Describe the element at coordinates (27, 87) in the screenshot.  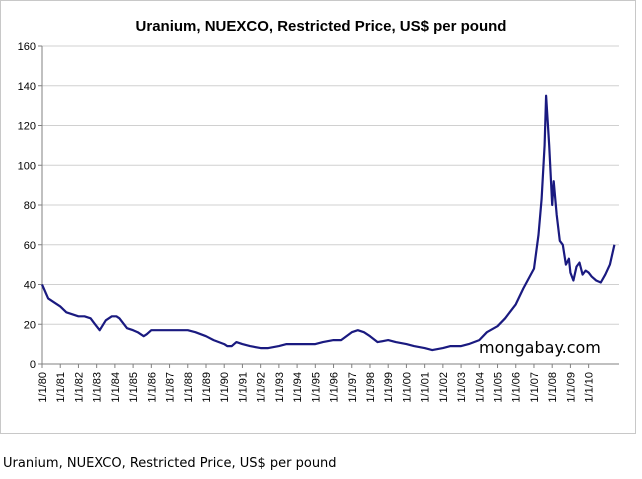
I see `y-tick-label: 140` at that location.